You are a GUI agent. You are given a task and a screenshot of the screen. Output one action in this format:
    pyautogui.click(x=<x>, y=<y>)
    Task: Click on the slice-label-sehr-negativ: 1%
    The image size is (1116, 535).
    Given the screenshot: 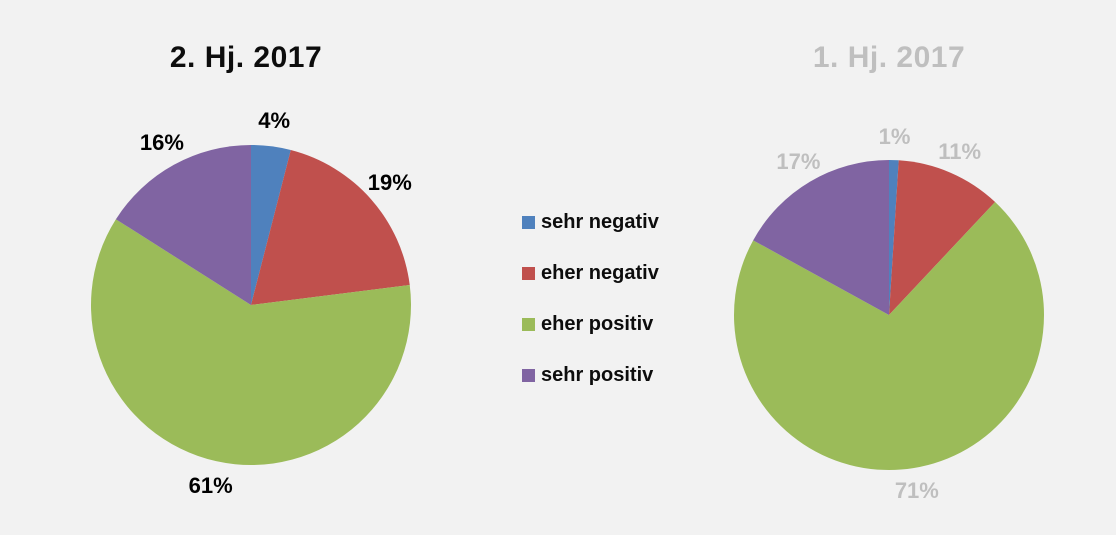 What is the action you would take?
    pyautogui.click(x=894, y=137)
    